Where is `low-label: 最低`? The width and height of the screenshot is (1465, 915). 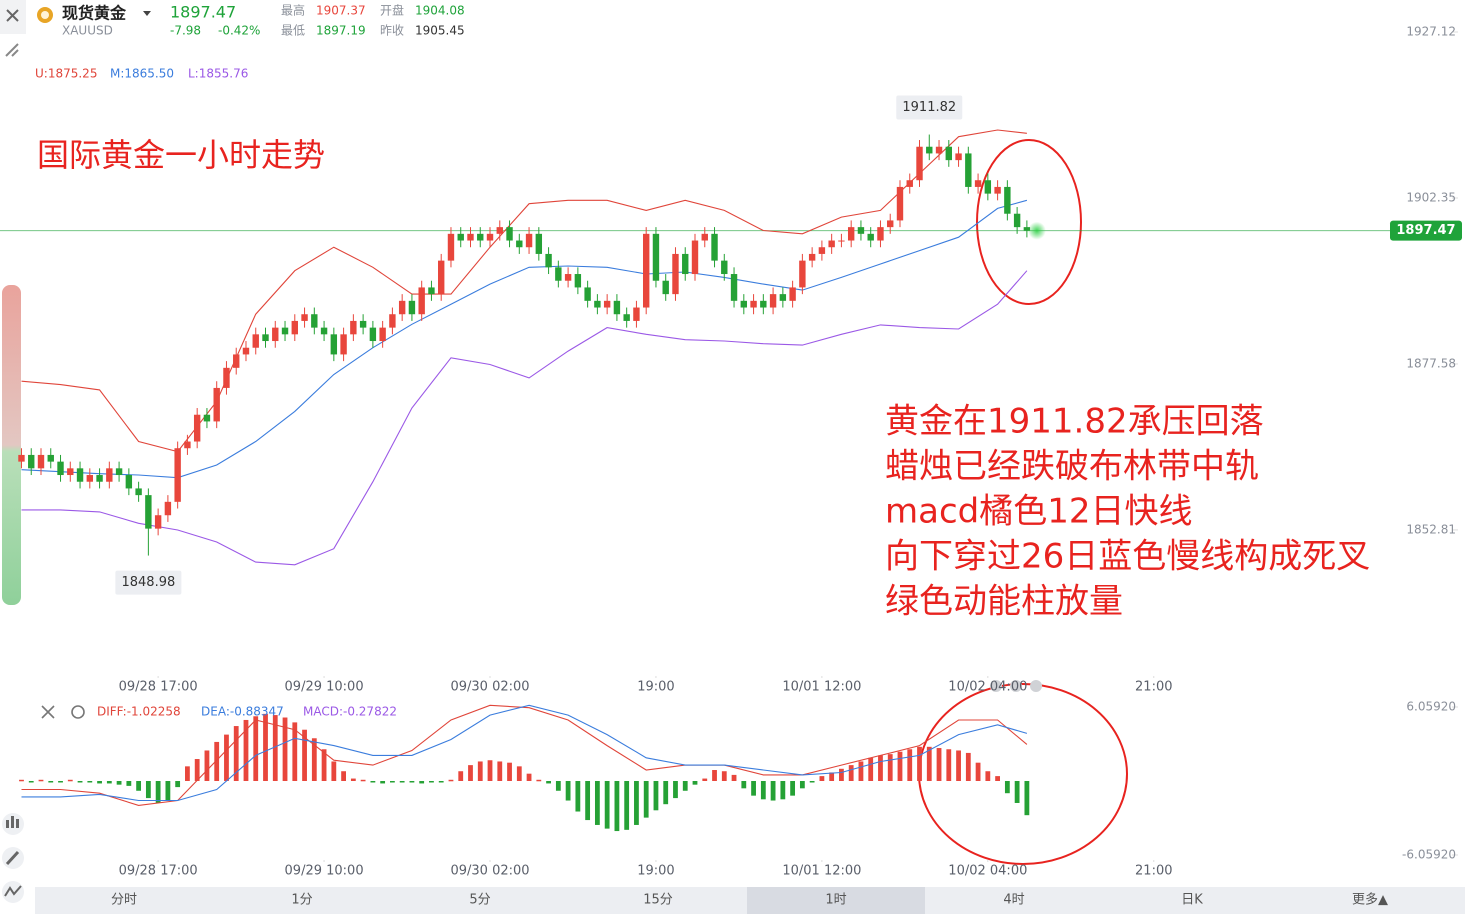 low-label: 最低 is located at coordinates (293, 31).